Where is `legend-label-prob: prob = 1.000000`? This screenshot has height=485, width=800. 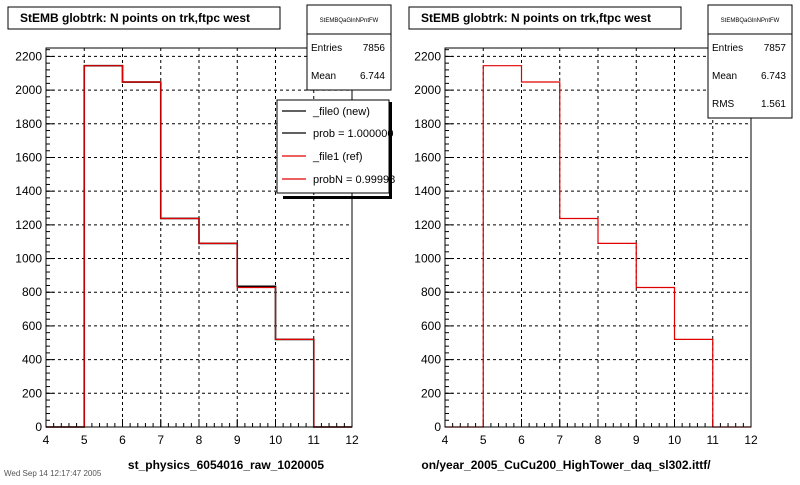 legend-label-prob: prob = 1.000000 is located at coordinates (353, 134).